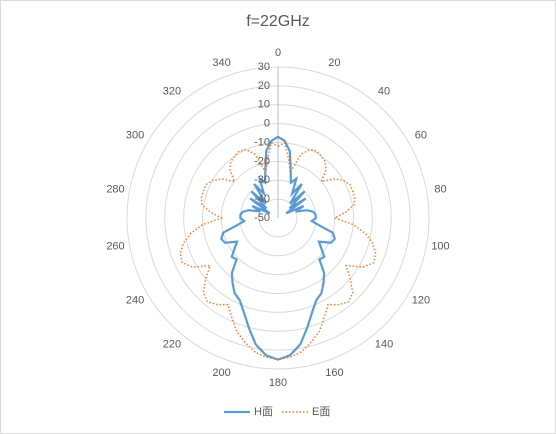 This screenshot has width=556, height=434. I want to click on angle-label: 20, so click(334, 63).